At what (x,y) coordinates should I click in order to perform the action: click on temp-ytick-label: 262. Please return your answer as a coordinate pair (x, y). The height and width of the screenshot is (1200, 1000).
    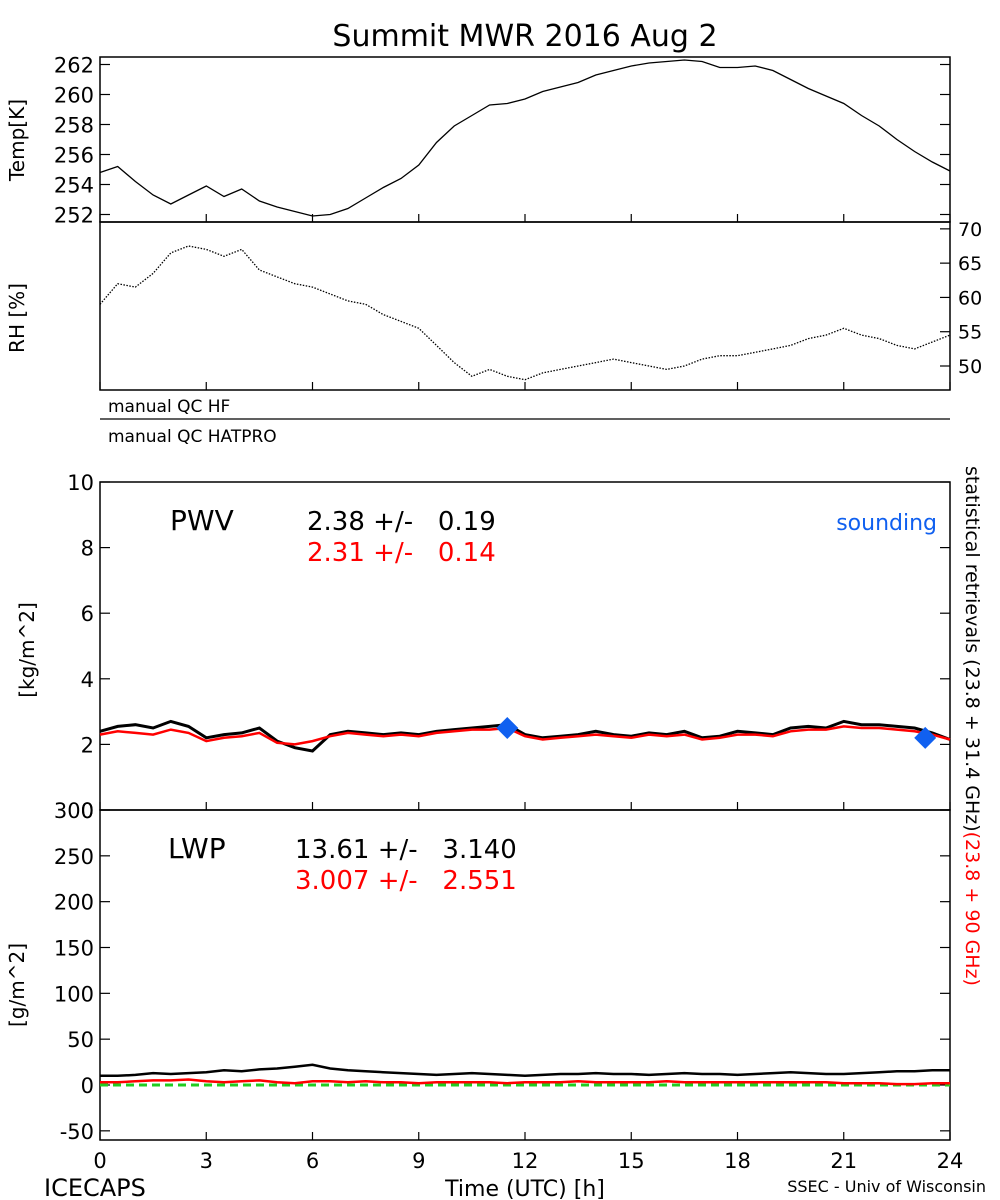
    Looking at the image, I should click on (74, 66).